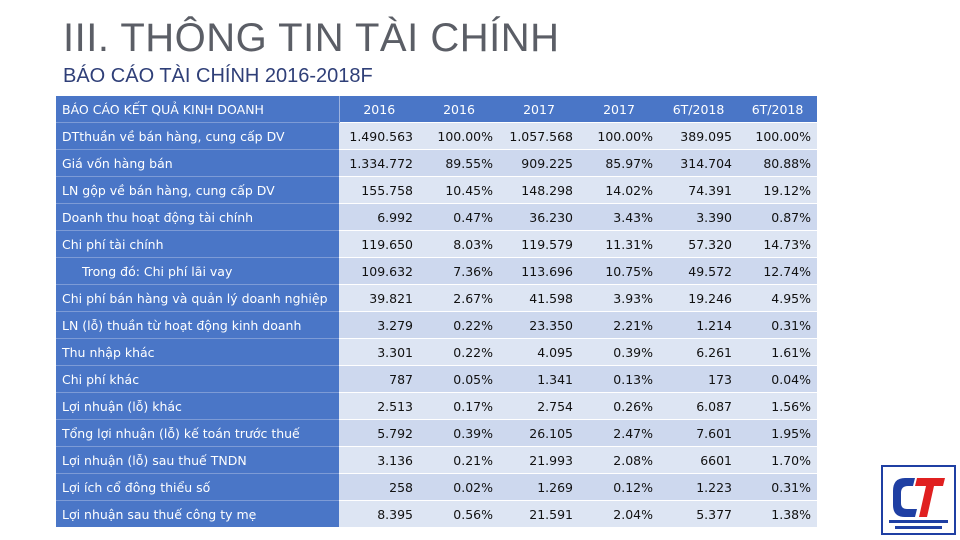  What do you see at coordinates (459, 271) in the screenshot?
I see `cell: 7.36%` at bounding box center [459, 271].